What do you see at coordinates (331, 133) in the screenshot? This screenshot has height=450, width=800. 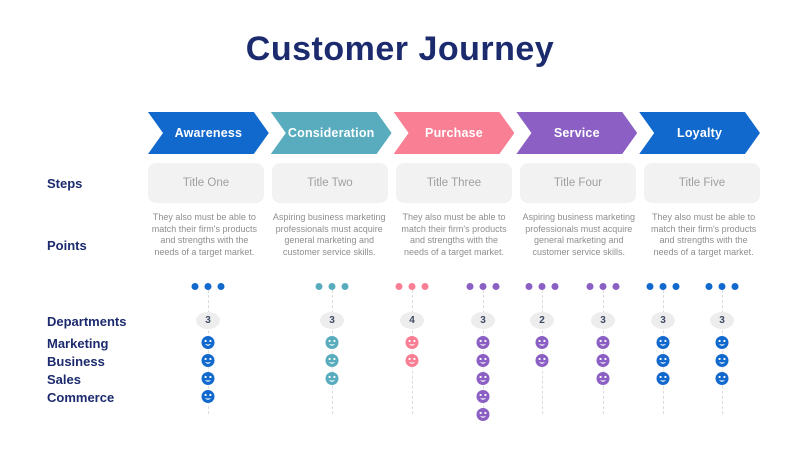 I see `stage-arrow-consideration: Consideration` at bounding box center [331, 133].